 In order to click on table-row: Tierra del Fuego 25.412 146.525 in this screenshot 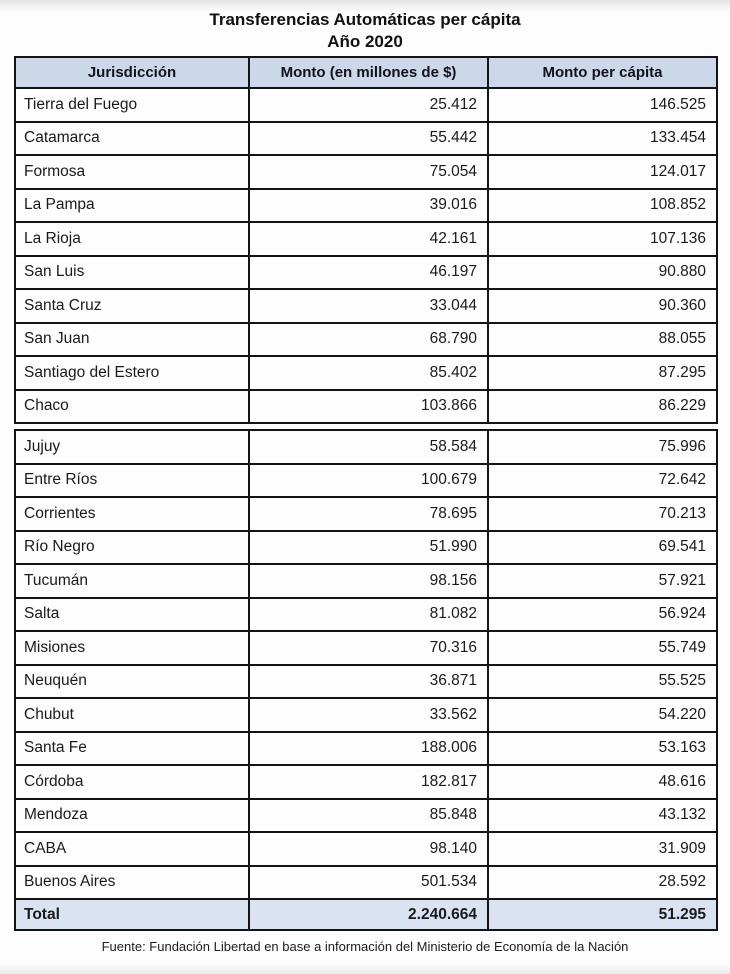, I will do `click(366, 105)`.